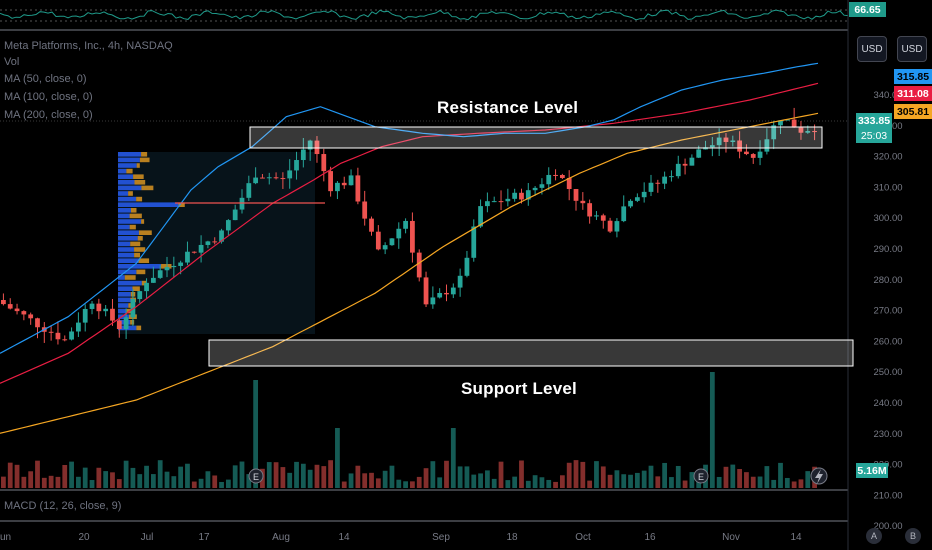 The width and height of the screenshot is (932, 550). Describe the element at coordinates (63, 506) in the screenshot. I see `macd-legend: MACD (12, 26, close, 9)` at that location.